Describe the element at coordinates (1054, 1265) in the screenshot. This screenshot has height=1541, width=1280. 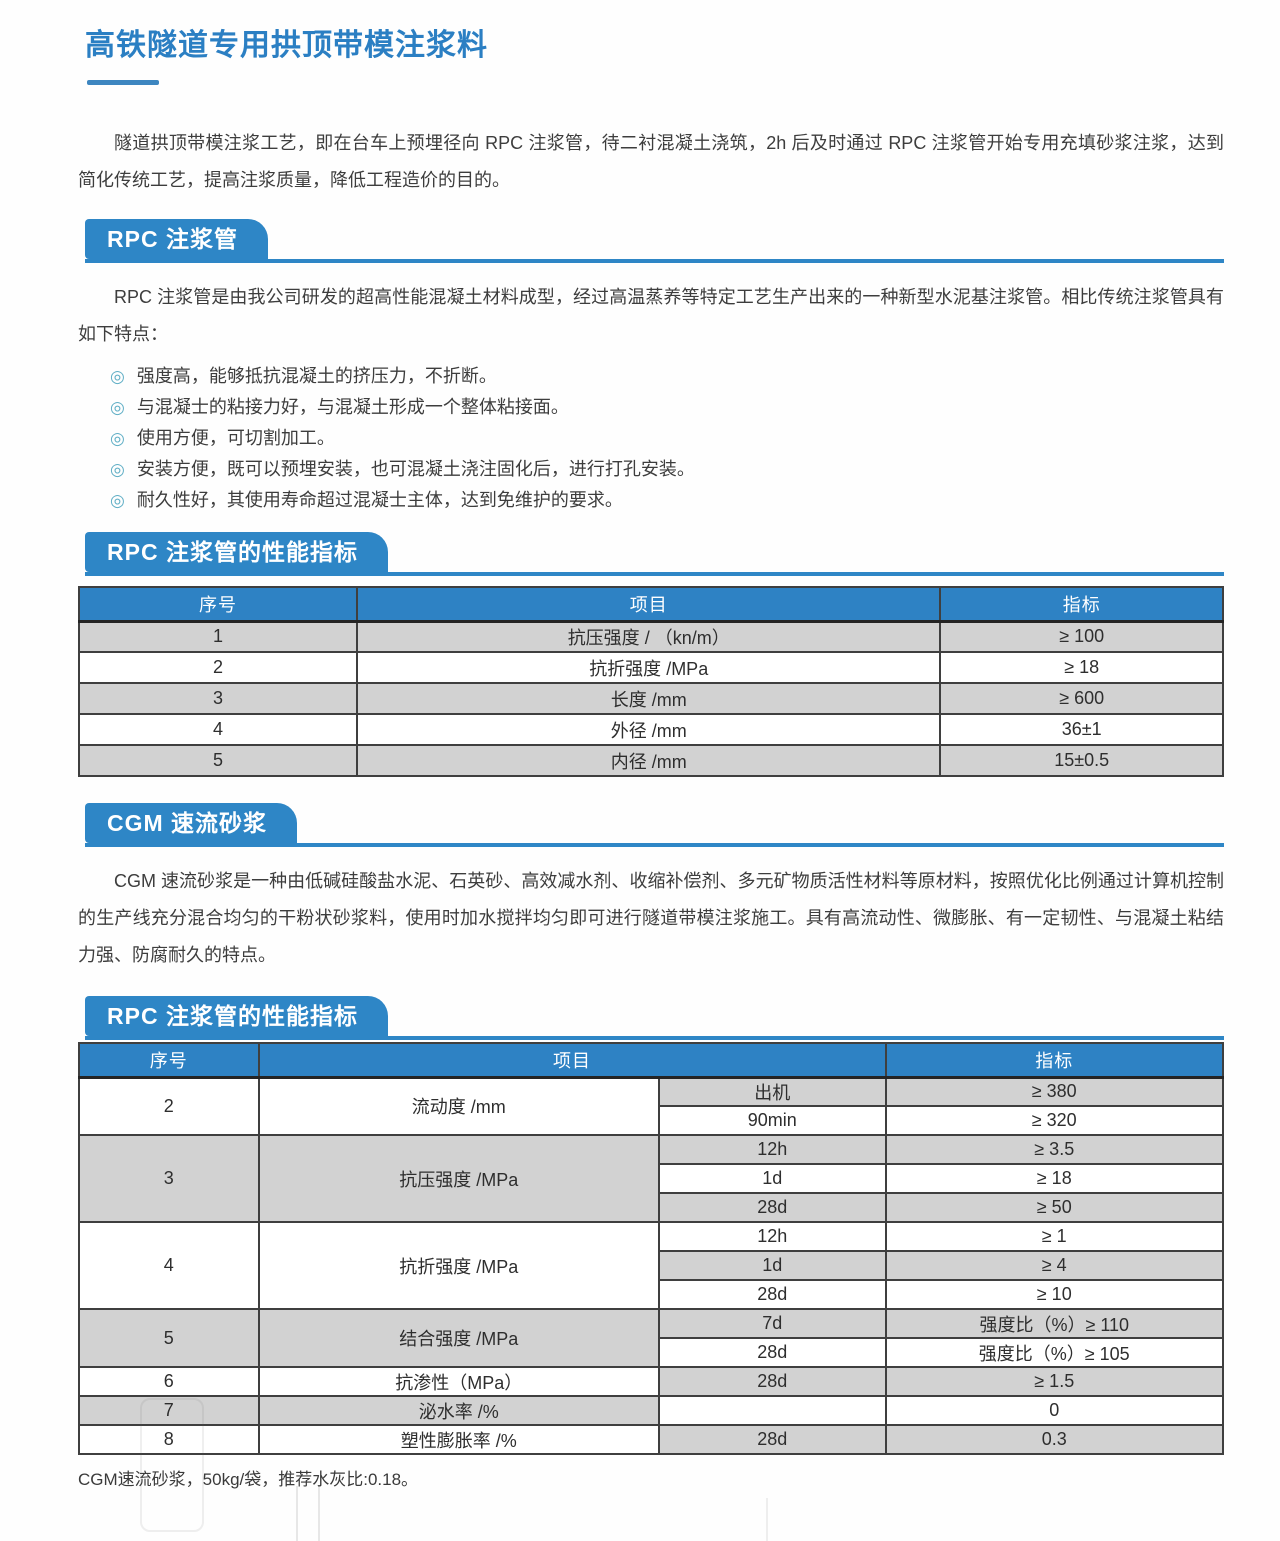
I see `spec-value-cell: ≥ 4` at that location.